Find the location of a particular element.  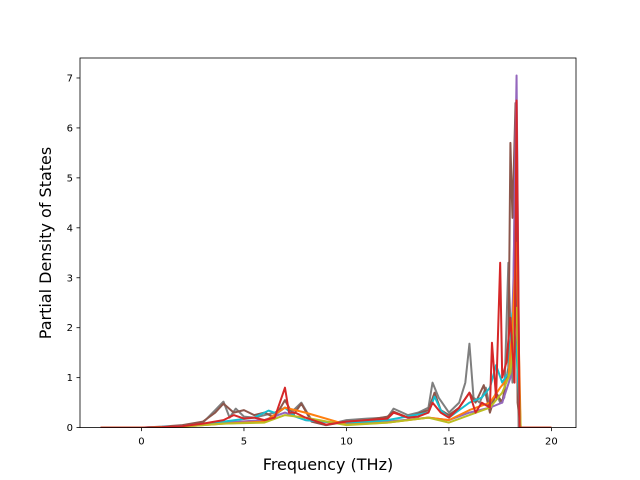

y-tick-label: 5 is located at coordinates (70, 178).